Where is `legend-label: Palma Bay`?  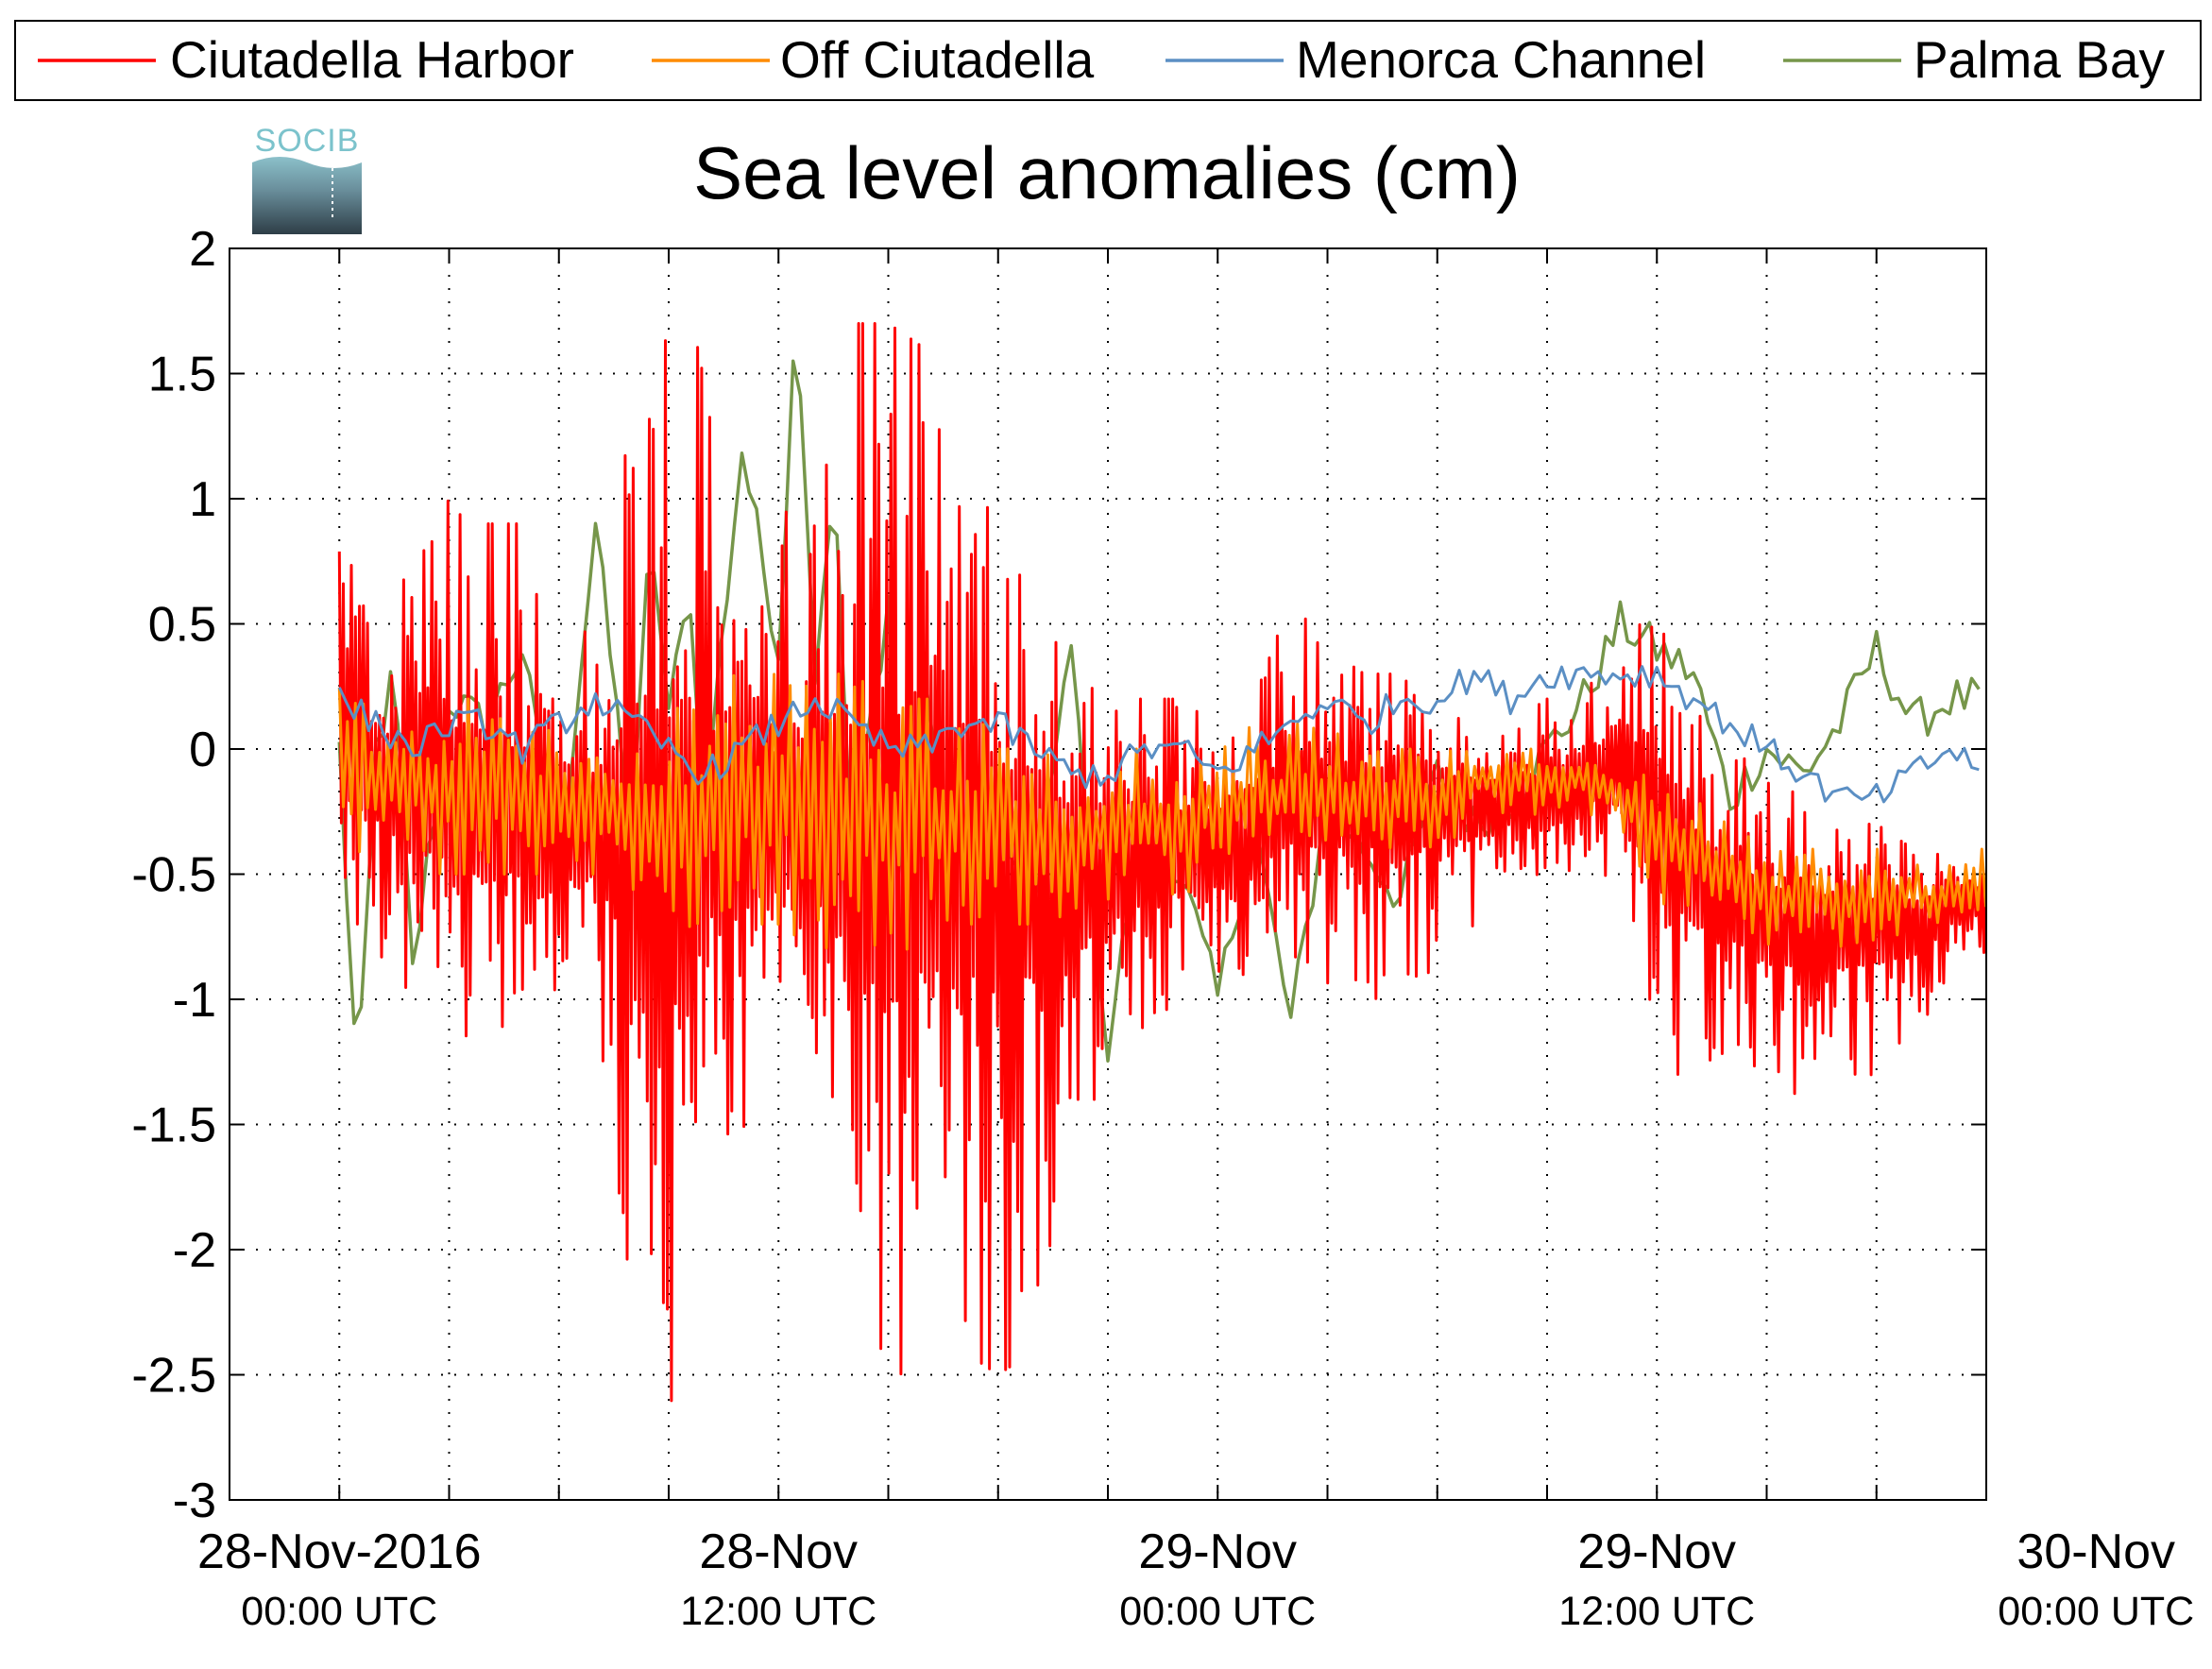
legend-label: Palma Bay is located at coordinates (2039, 60).